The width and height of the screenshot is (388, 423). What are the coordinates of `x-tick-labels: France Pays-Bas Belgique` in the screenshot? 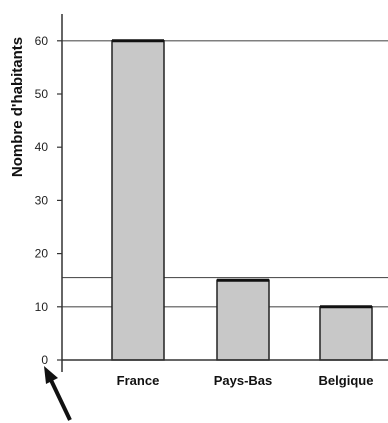 It's located at (245, 380).